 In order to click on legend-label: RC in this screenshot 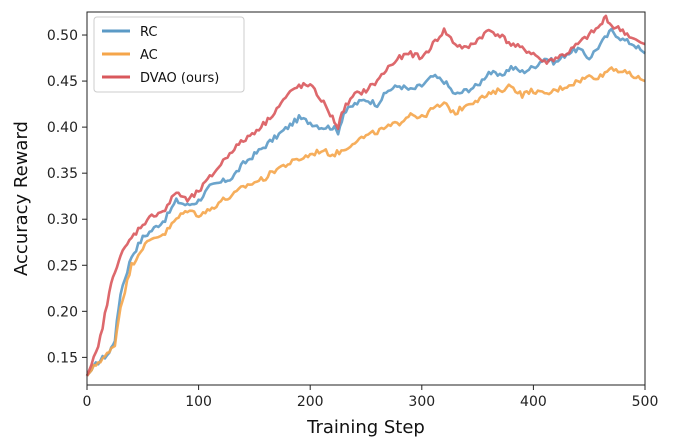, I will do `click(148, 32)`.